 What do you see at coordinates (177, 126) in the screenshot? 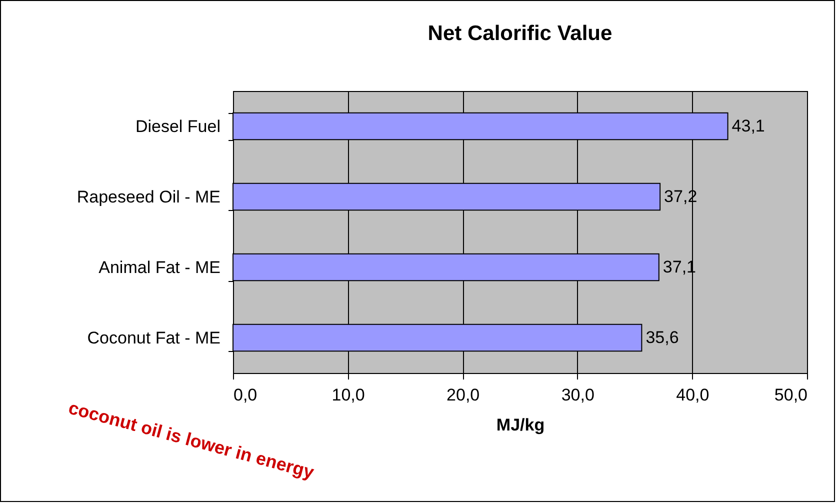
I see `y-tick-label: Diesel Fuel` at bounding box center [177, 126].